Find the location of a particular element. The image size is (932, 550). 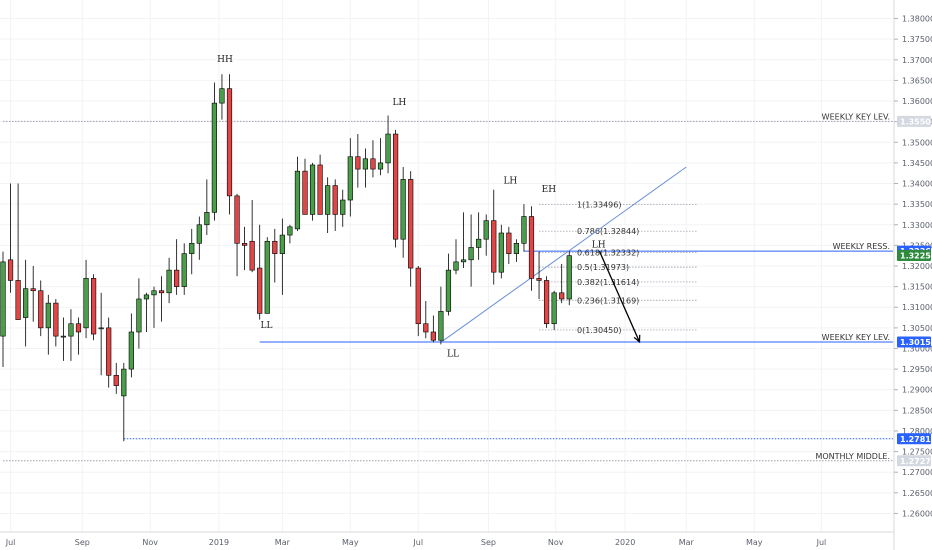

price-tick-label: 1.29000 is located at coordinates (917, 390).